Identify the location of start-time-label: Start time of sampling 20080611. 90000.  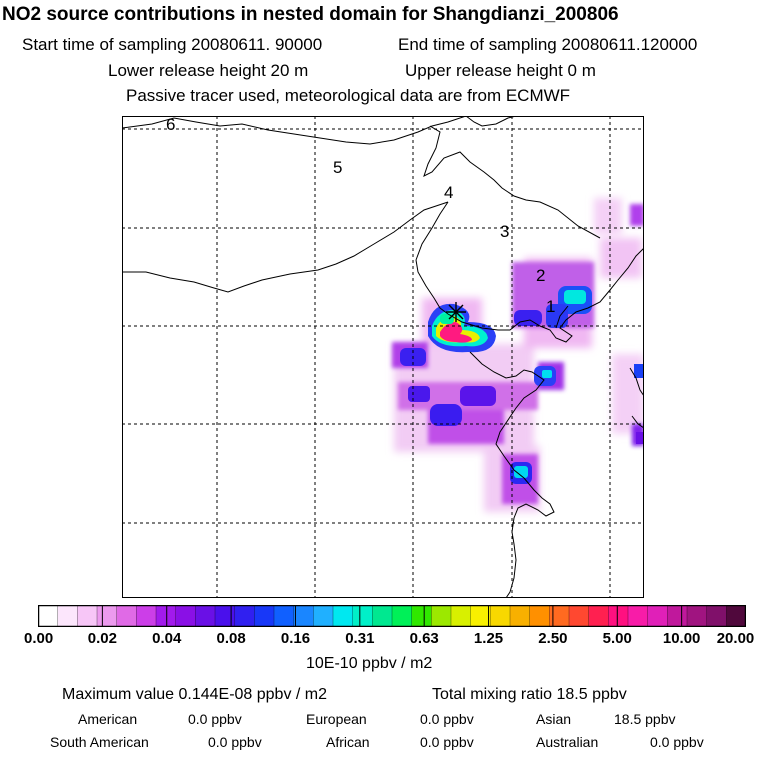
(172, 44).